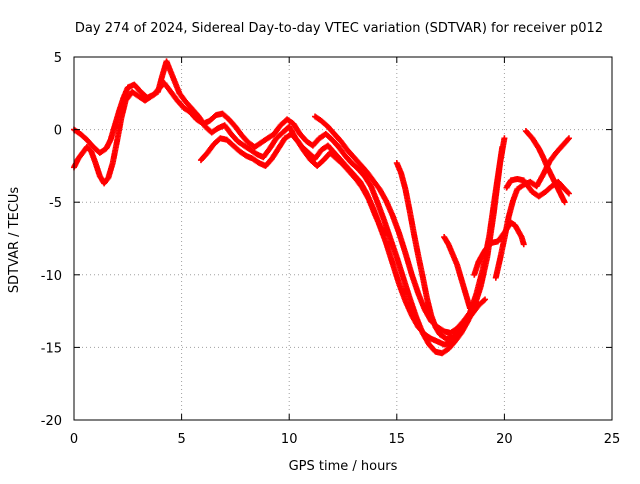  What do you see at coordinates (612, 439) in the screenshot?
I see `x-tick-label: 25` at bounding box center [612, 439].